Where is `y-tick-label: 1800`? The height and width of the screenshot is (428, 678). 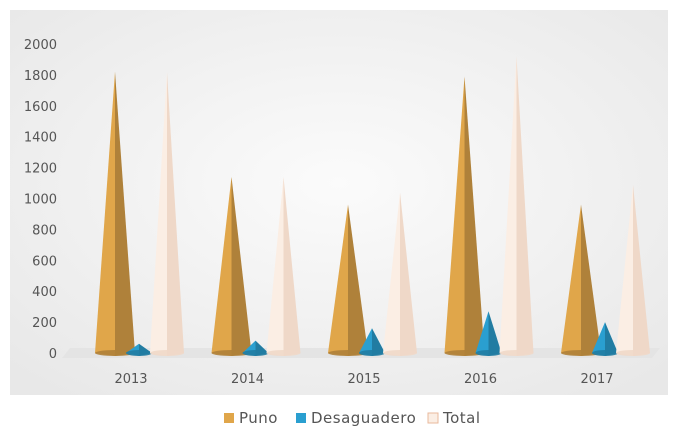
y-tick-label: 1800 is located at coordinates (40, 76).